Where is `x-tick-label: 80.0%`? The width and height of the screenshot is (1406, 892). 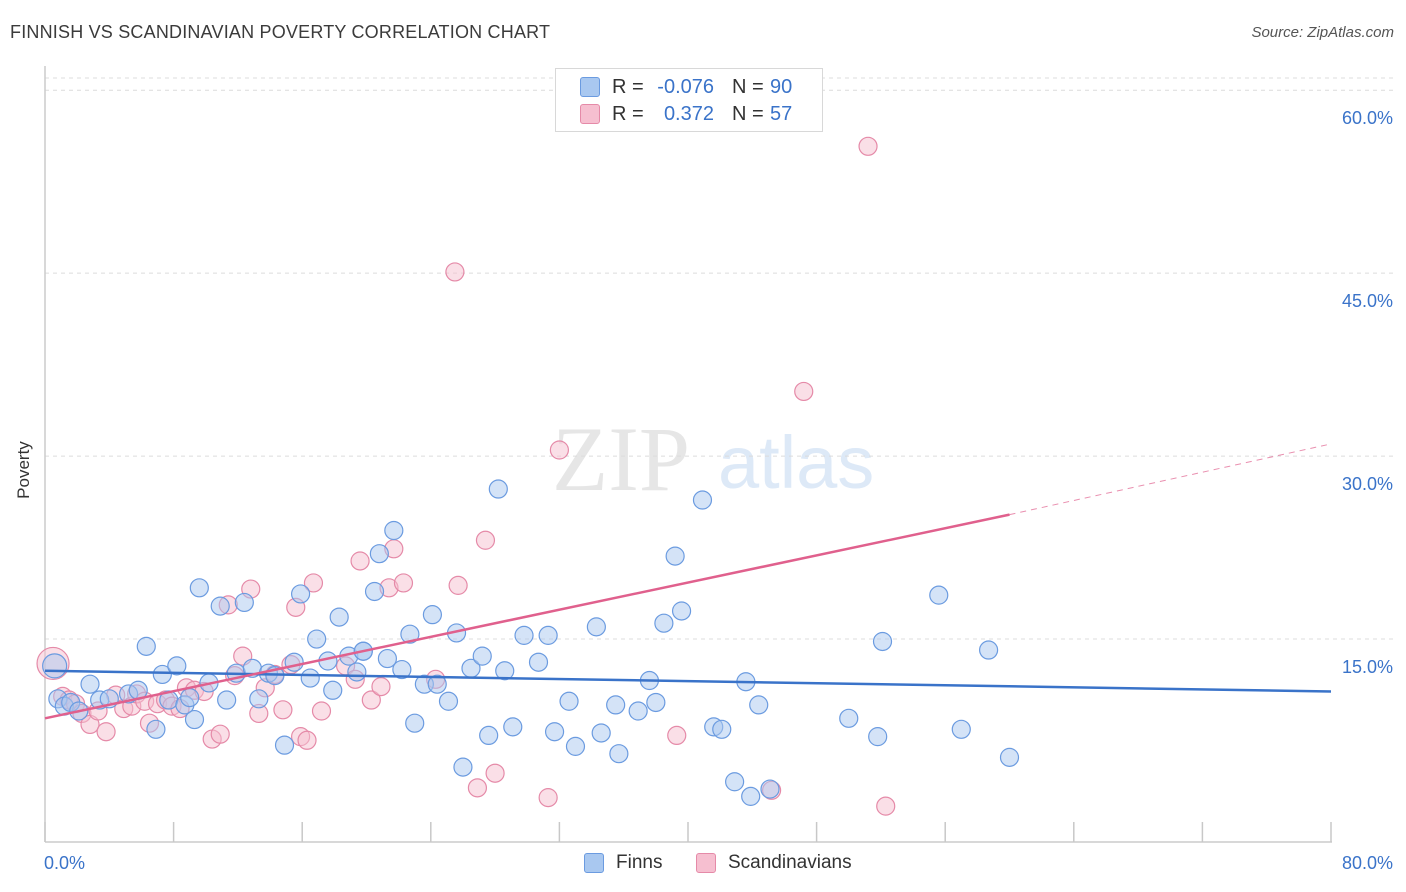 x-tick-label: 80.0% is located at coordinates (1367, 863).